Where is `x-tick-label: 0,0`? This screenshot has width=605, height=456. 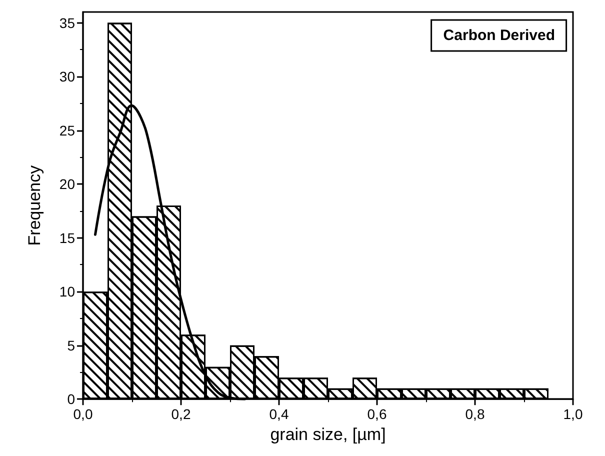 x-tick-label: 0,0 is located at coordinates (83, 414).